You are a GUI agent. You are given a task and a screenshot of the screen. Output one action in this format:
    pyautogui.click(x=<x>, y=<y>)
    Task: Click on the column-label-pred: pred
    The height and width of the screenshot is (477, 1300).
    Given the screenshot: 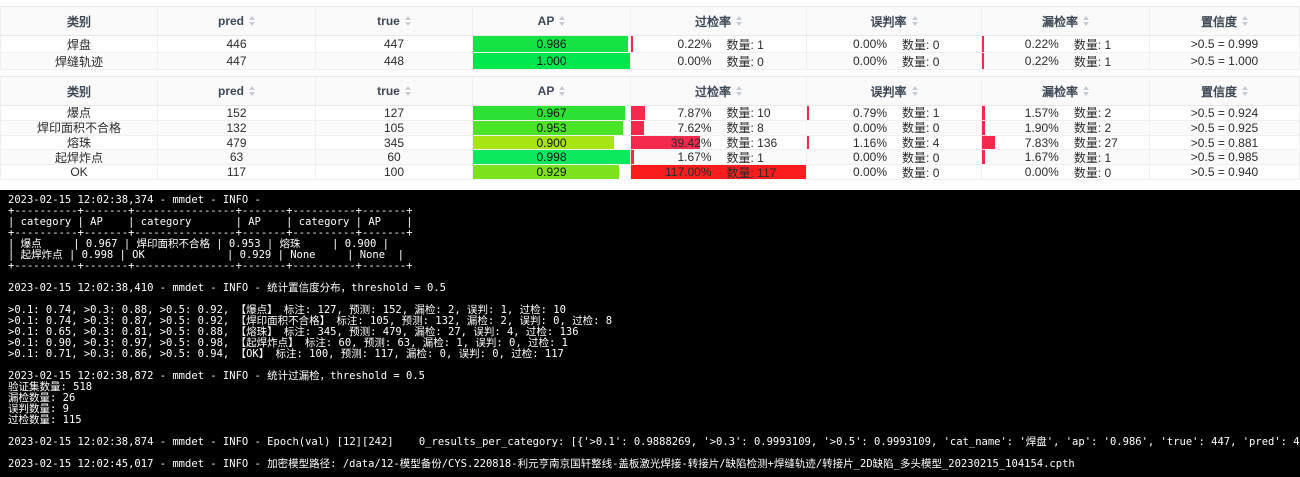 What is the action you would take?
    pyautogui.click(x=230, y=91)
    